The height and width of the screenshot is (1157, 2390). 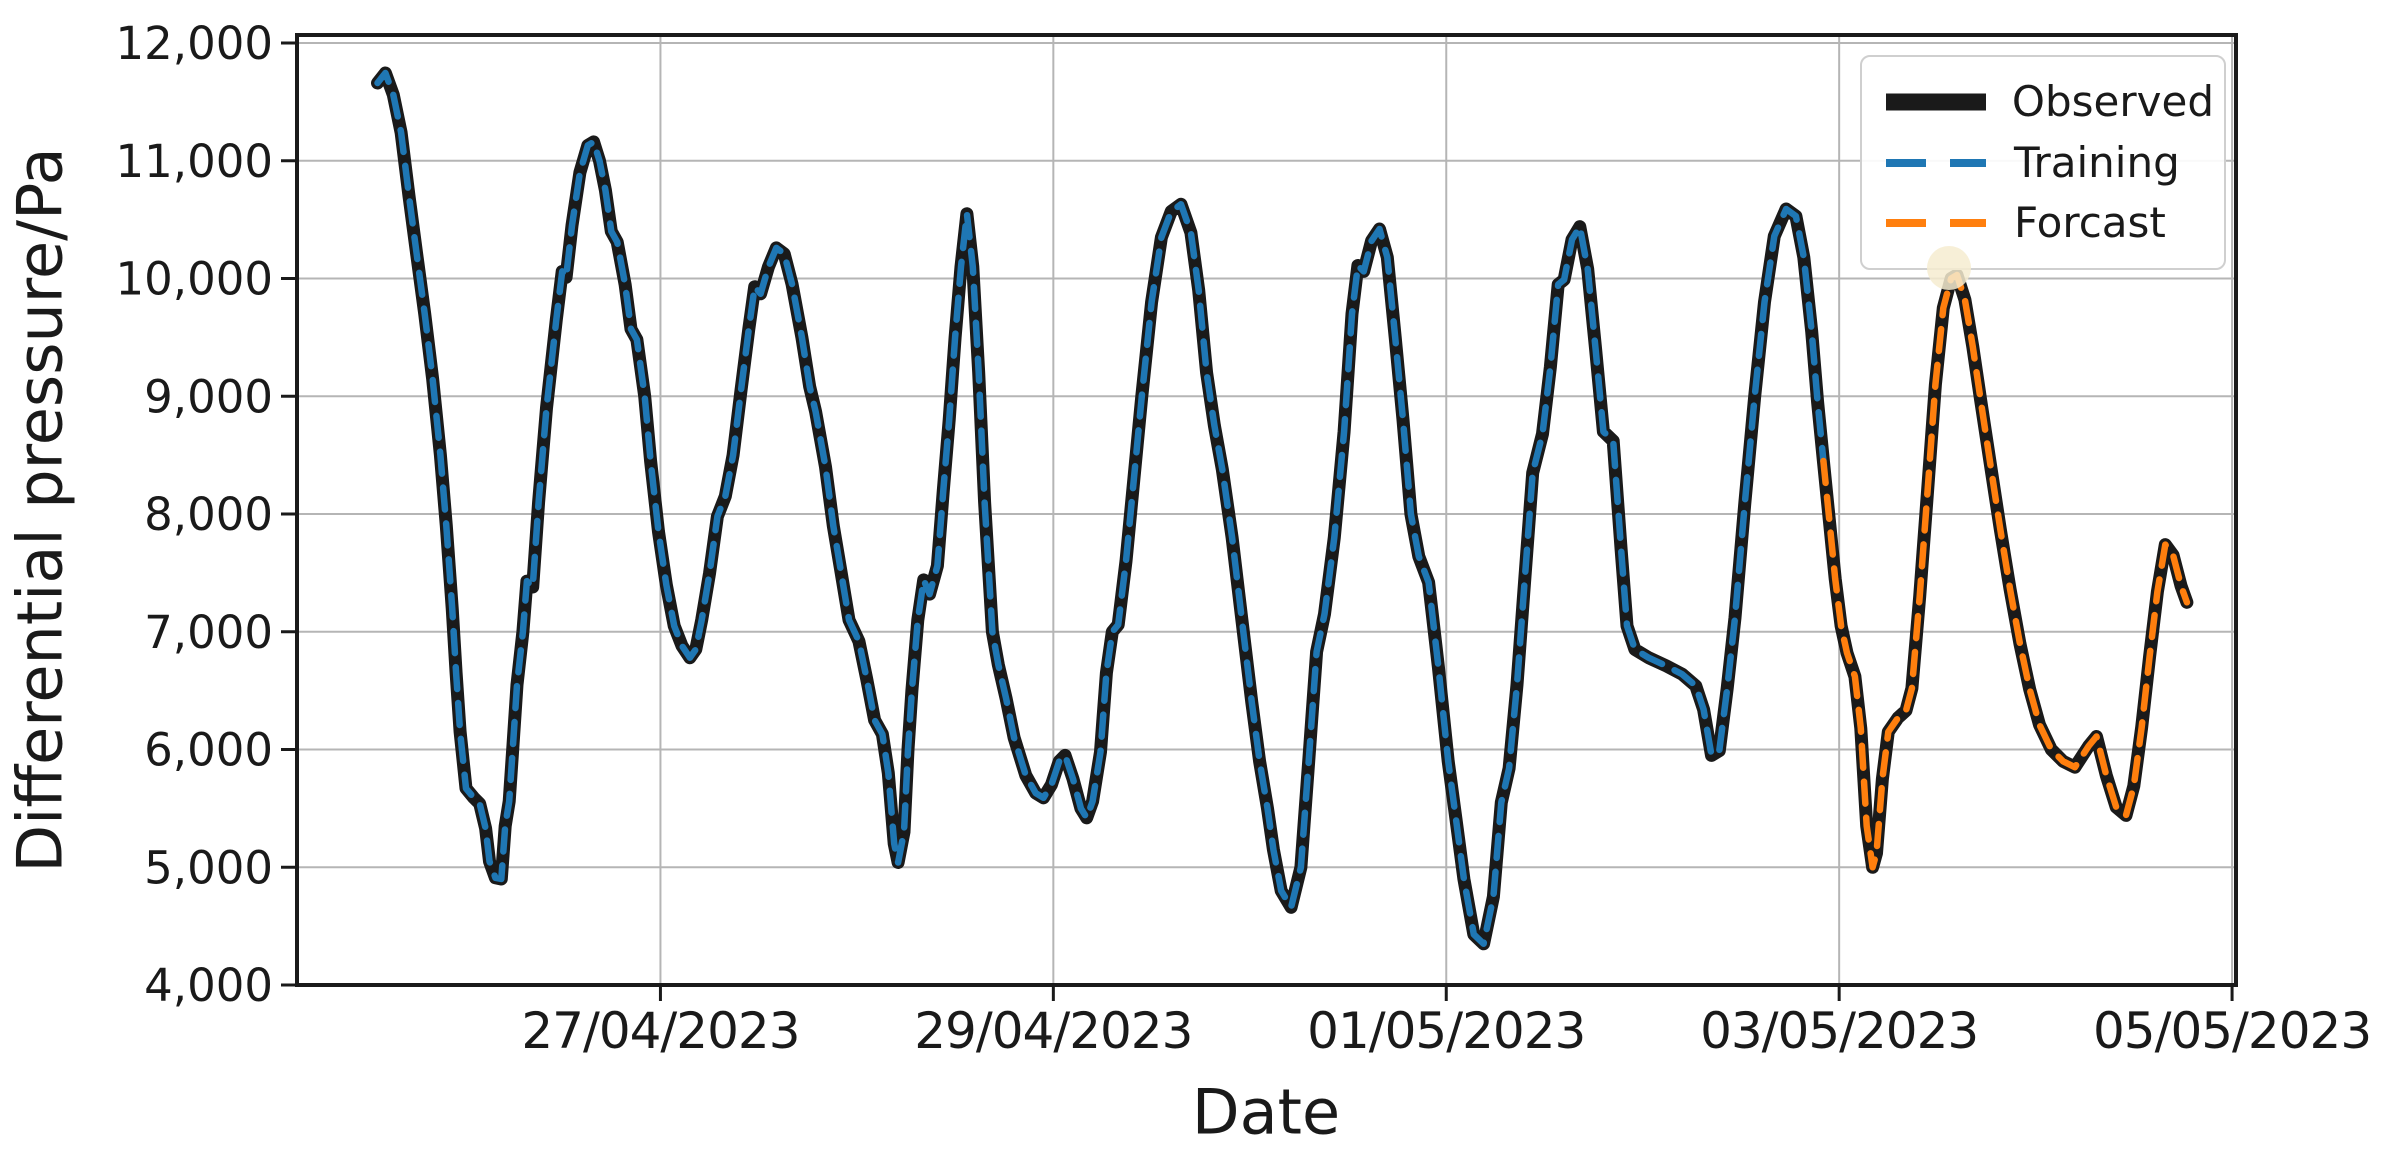 What do you see at coordinates (208, 396) in the screenshot?
I see `y-tick-label: 9,000` at bounding box center [208, 396].